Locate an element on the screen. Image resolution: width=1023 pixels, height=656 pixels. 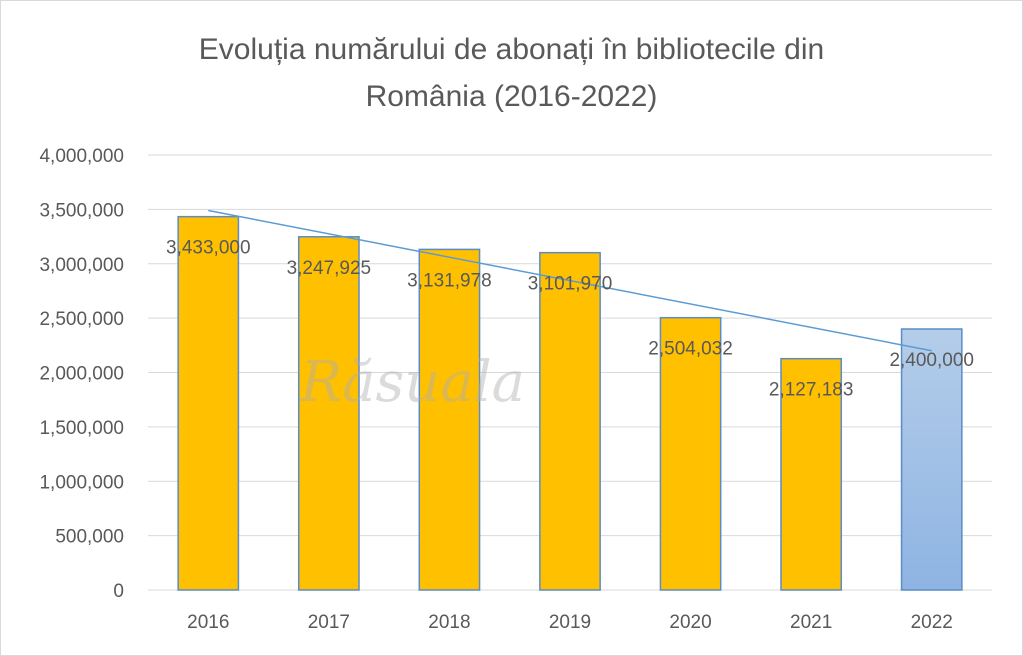
data-label: 3,433,000 is located at coordinates (208, 248).